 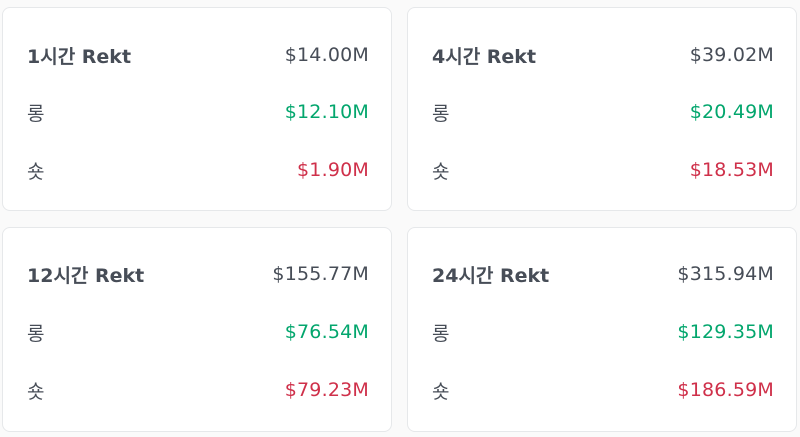 I want to click on card-header-row: 1시간 Rekt $14.00M, so click(x=198, y=55).